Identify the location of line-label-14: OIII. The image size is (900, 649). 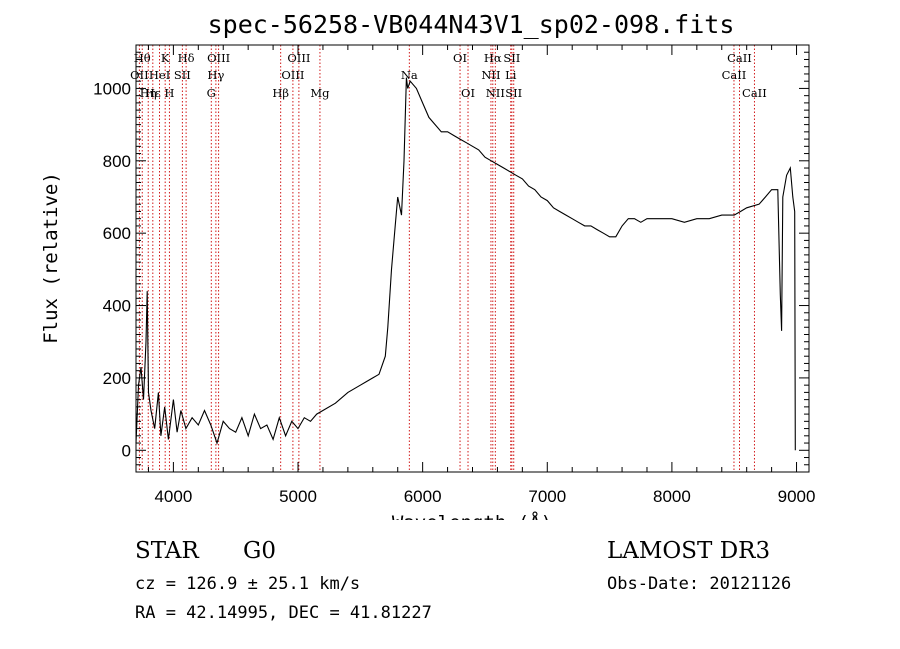
(298, 58).